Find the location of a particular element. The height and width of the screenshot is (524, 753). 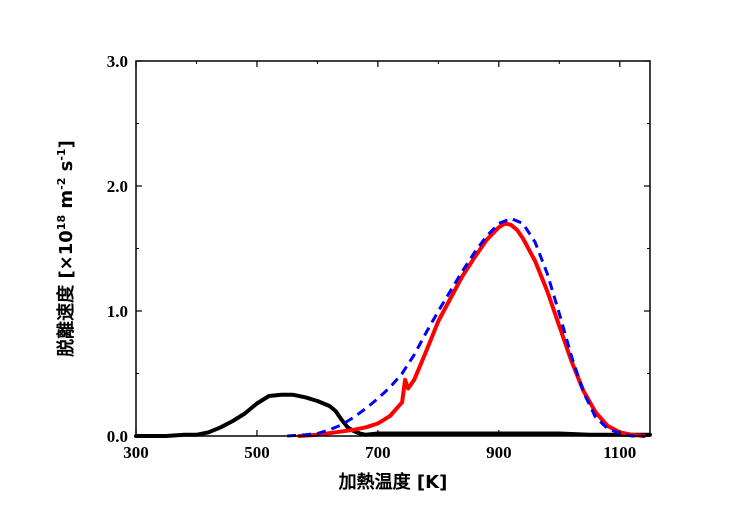

x-tick-label: 1100 is located at coordinates (619, 452).